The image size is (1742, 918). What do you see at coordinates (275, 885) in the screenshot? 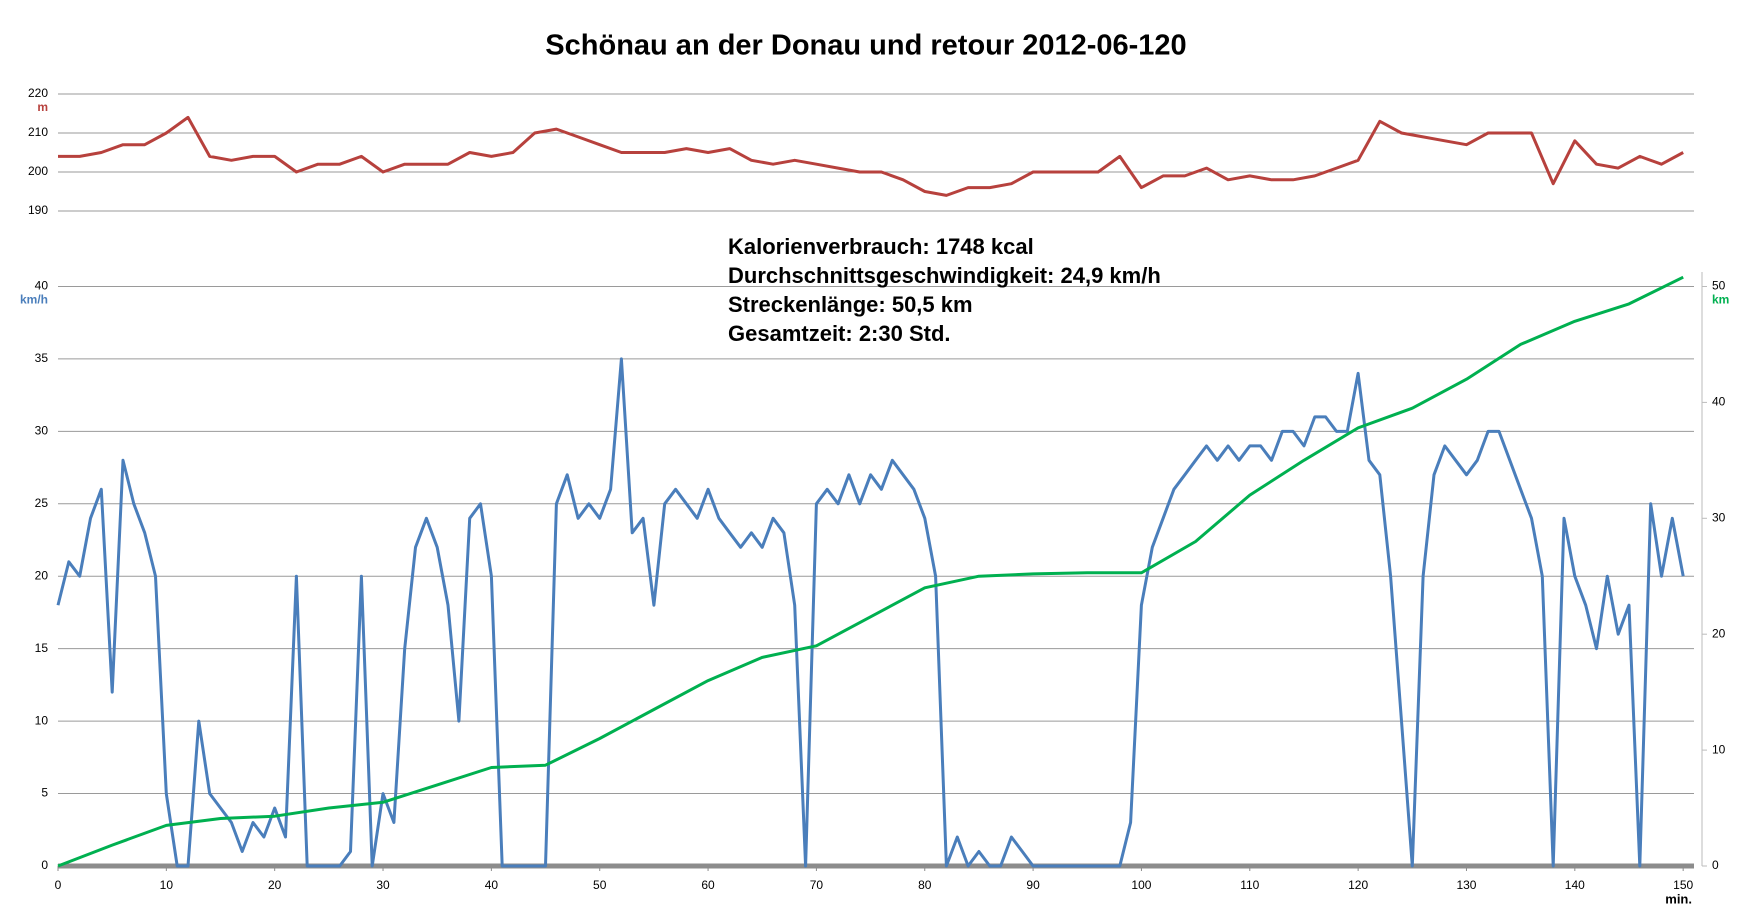
I see `x-tick-label: 20` at bounding box center [275, 885].